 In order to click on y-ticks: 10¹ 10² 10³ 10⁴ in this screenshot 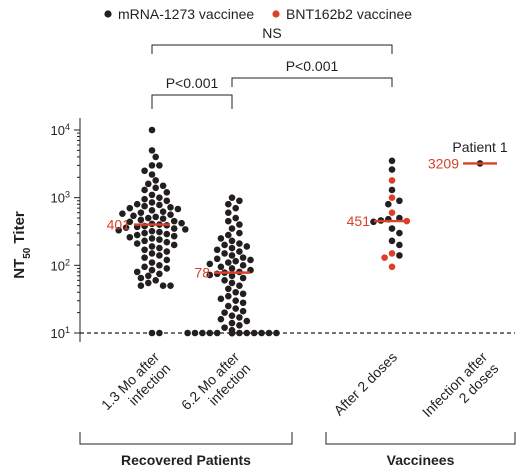, I will do `click(65, 231)`.